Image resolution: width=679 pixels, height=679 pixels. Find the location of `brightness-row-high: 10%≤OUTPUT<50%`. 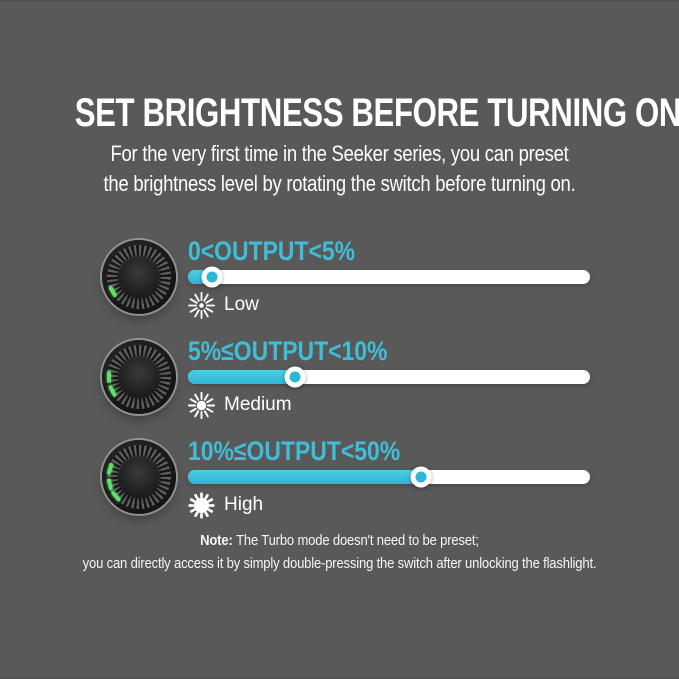

brightness-row-high: 10%≤OUTPUT<50% is located at coordinates (352, 483).